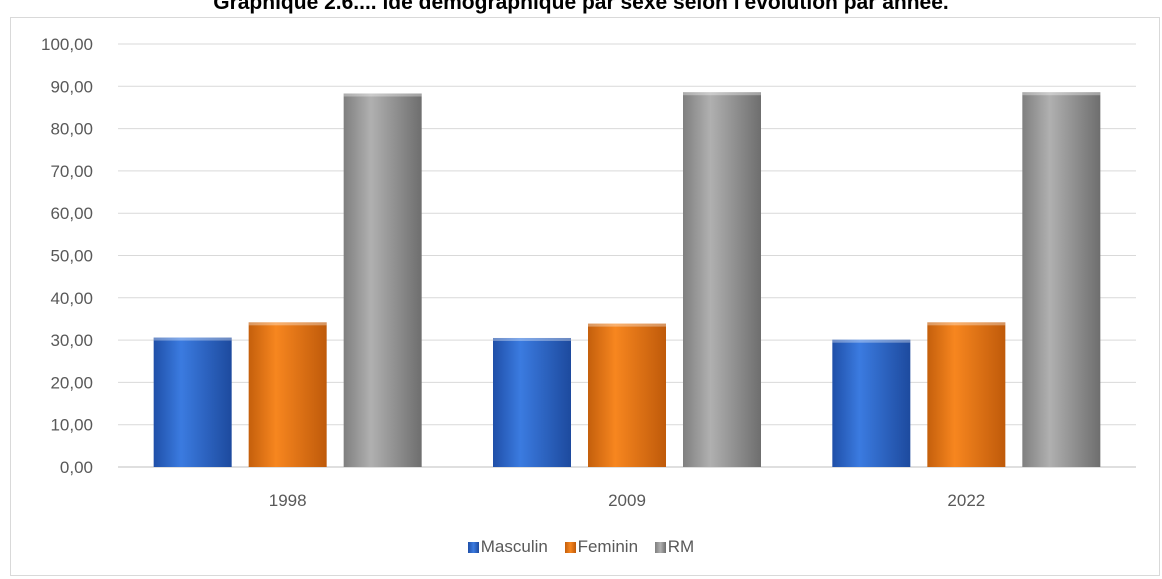  What do you see at coordinates (287, 394) in the screenshot?
I see `bar-feminin-1998` at bounding box center [287, 394].